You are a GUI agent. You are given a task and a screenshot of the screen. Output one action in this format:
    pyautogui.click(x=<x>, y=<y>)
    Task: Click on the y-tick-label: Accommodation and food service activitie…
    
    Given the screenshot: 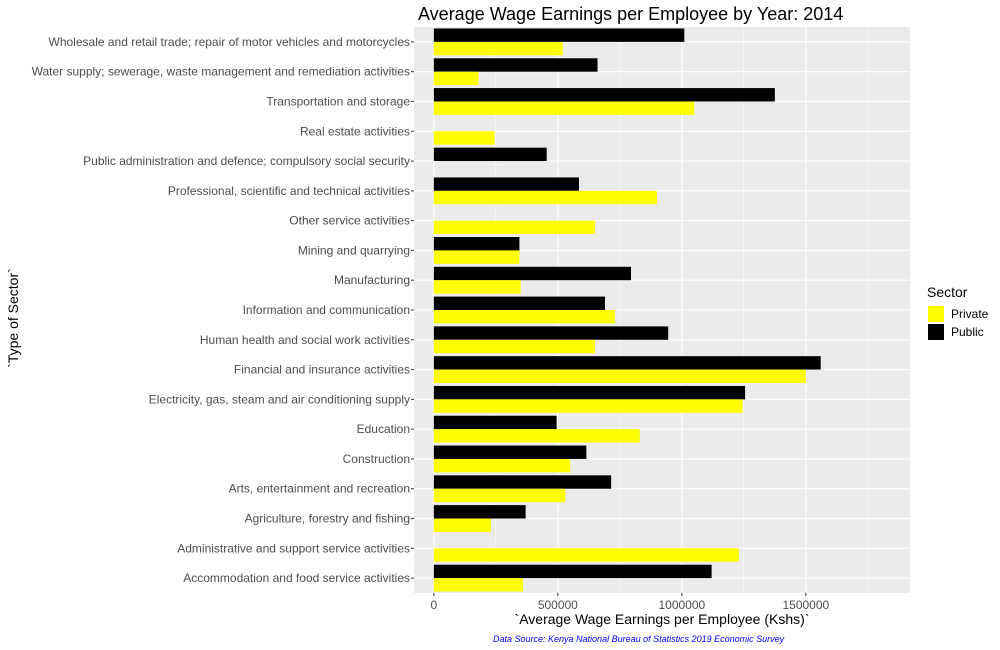 What is the action you would take?
    pyautogui.click(x=296, y=578)
    